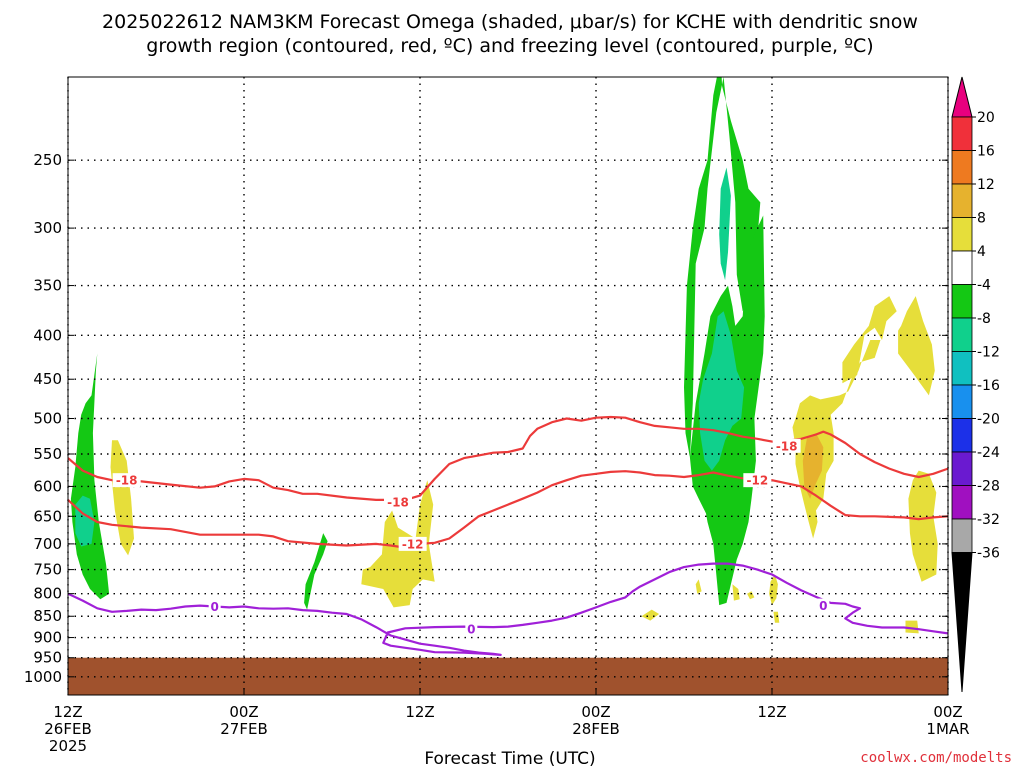  What do you see at coordinates (47, 486) in the screenshot?
I see `y-tick-label-600: 600` at bounding box center [47, 486].